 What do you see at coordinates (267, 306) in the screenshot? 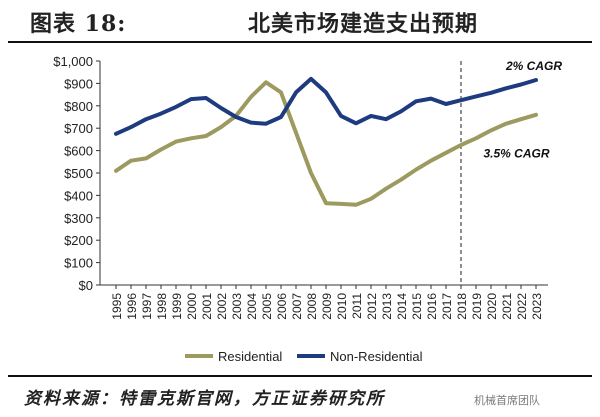
I see `x-tick-label: 2005` at bounding box center [267, 306].